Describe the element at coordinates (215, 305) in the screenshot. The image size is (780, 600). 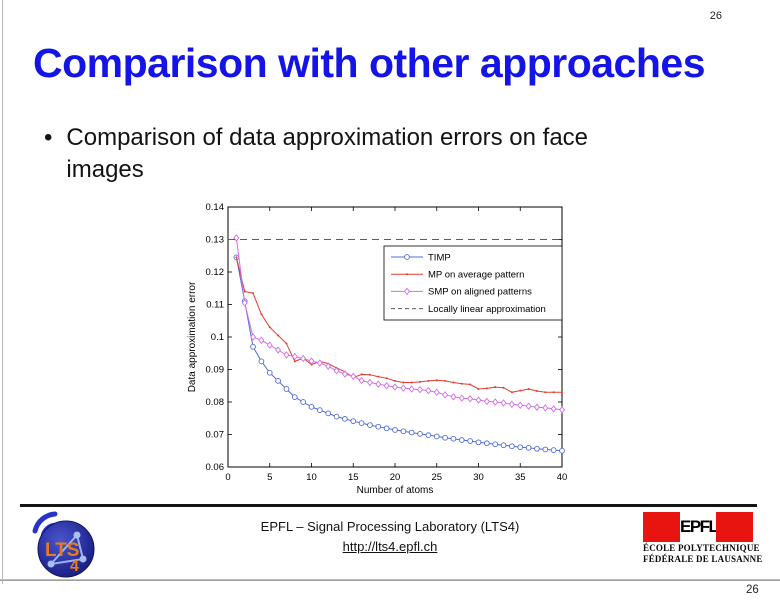
I see `svg-text: 0.11` at that location.